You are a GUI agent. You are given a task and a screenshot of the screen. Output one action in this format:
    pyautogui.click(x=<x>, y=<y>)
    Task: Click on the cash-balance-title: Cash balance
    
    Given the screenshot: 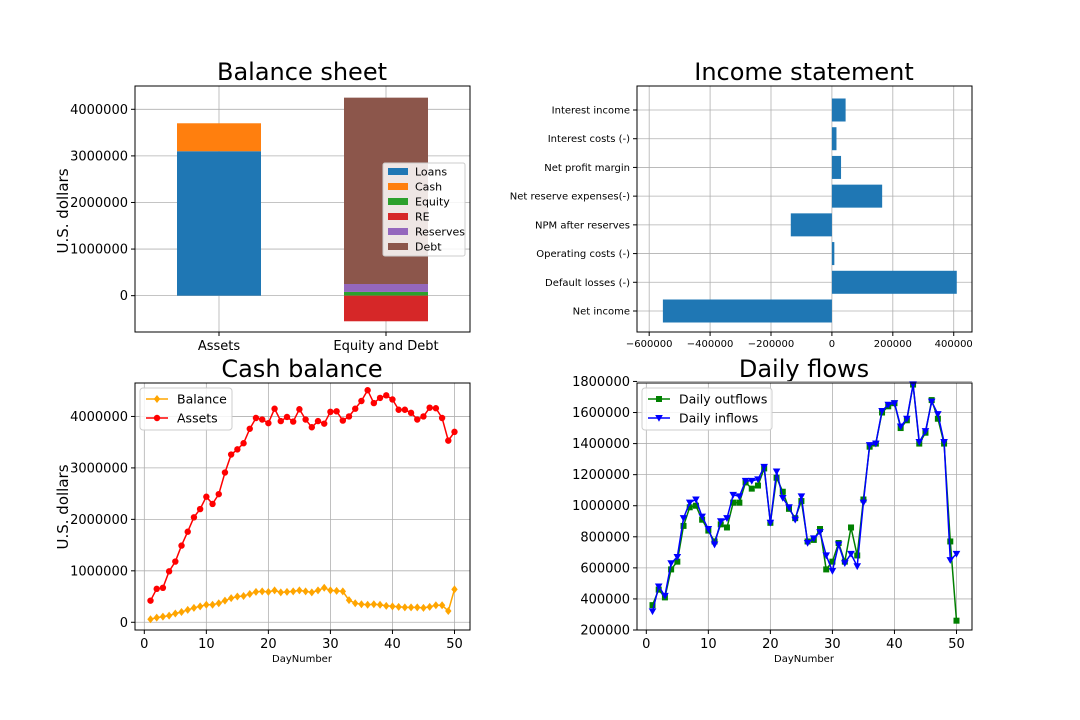 What is the action you would take?
    pyautogui.click(x=301, y=369)
    